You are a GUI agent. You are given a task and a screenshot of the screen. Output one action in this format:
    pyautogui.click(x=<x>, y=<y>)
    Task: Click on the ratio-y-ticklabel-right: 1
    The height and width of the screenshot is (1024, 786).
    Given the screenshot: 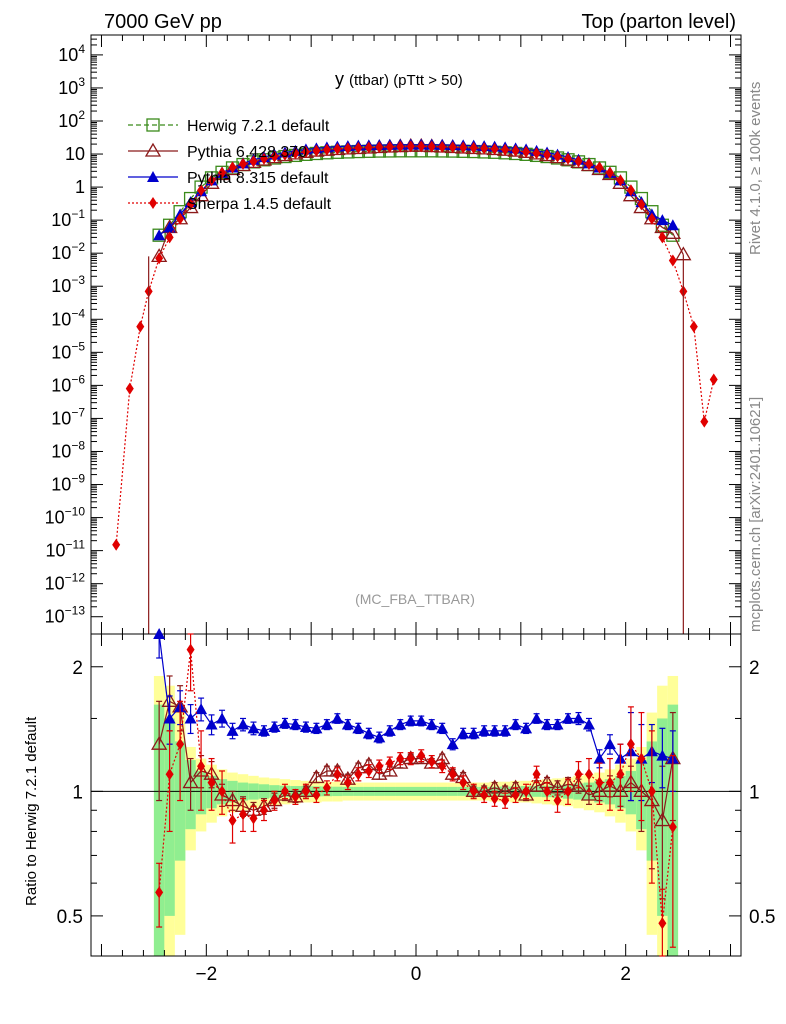 What is the action you would take?
    pyautogui.click(x=754, y=792)
    